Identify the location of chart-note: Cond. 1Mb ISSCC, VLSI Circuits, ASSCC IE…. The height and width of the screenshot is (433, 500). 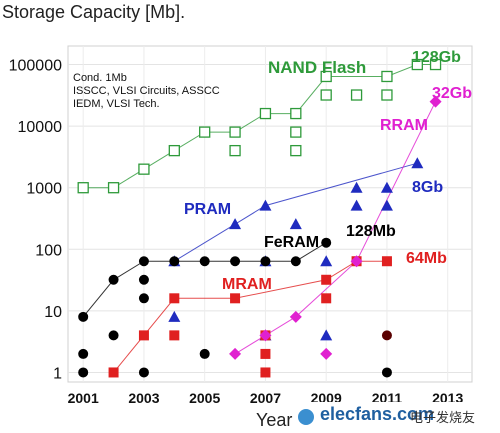
(146, 91).